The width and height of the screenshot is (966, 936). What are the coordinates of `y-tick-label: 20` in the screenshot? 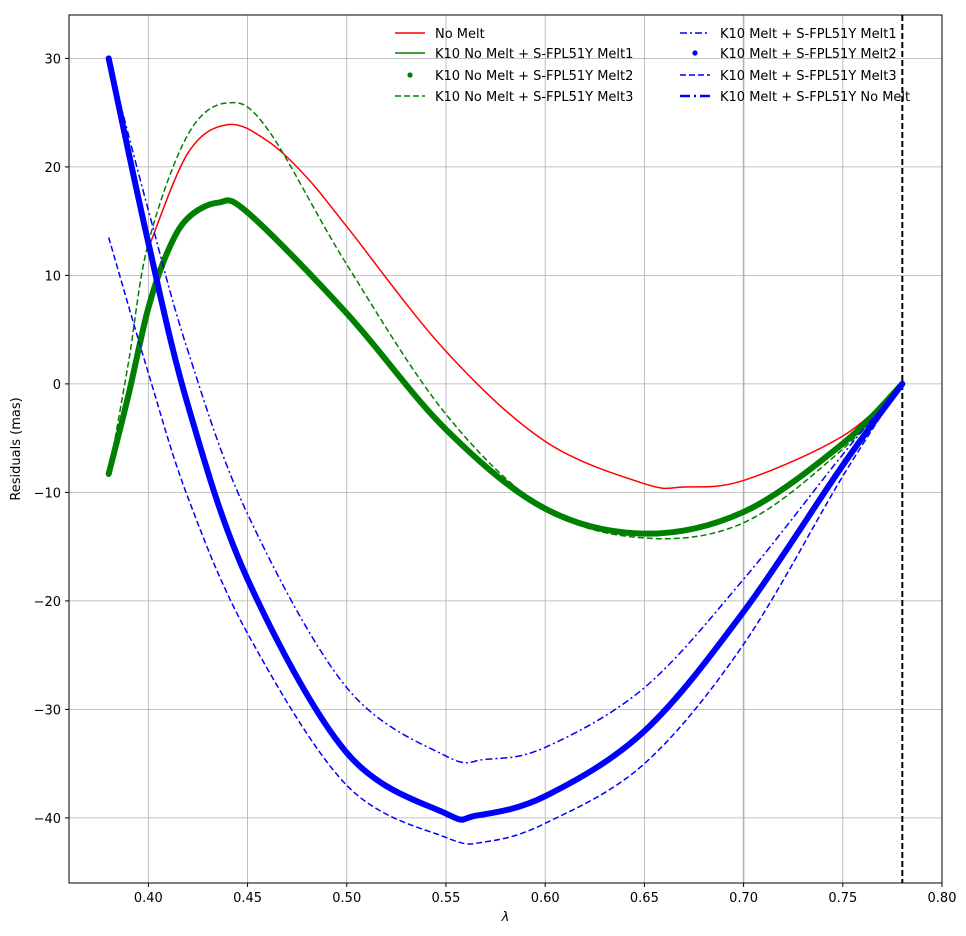 It's located at (52, 168).